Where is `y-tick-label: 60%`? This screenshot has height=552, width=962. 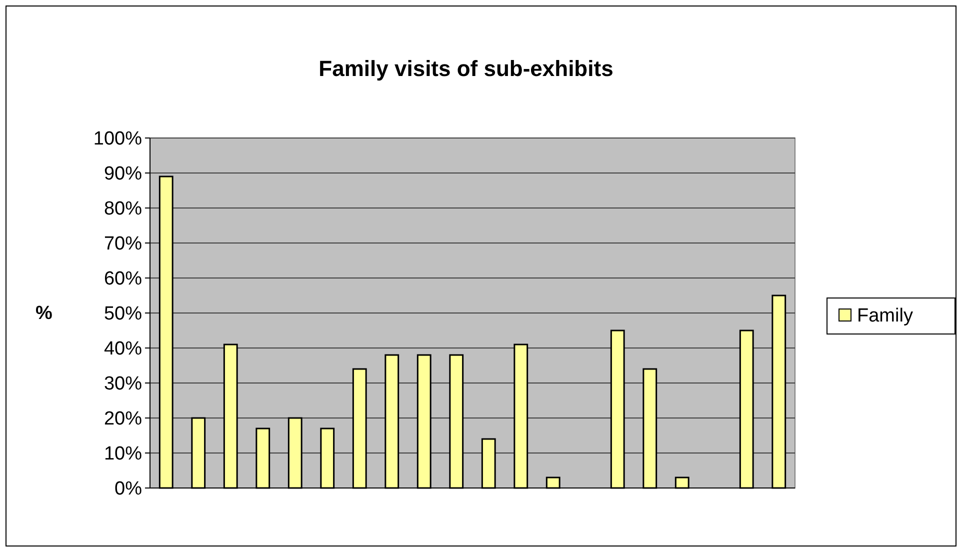
y-tick-label: 60% is located at coordinates (123, 279).